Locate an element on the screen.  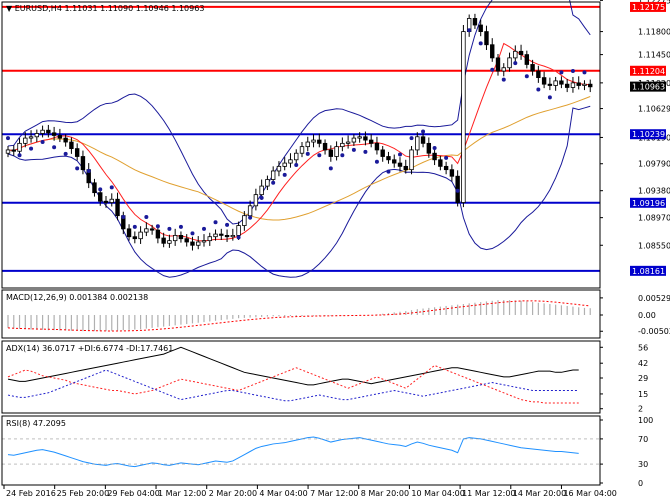
price-tick-label: 1.08970 is located at coordinates (654, 218).